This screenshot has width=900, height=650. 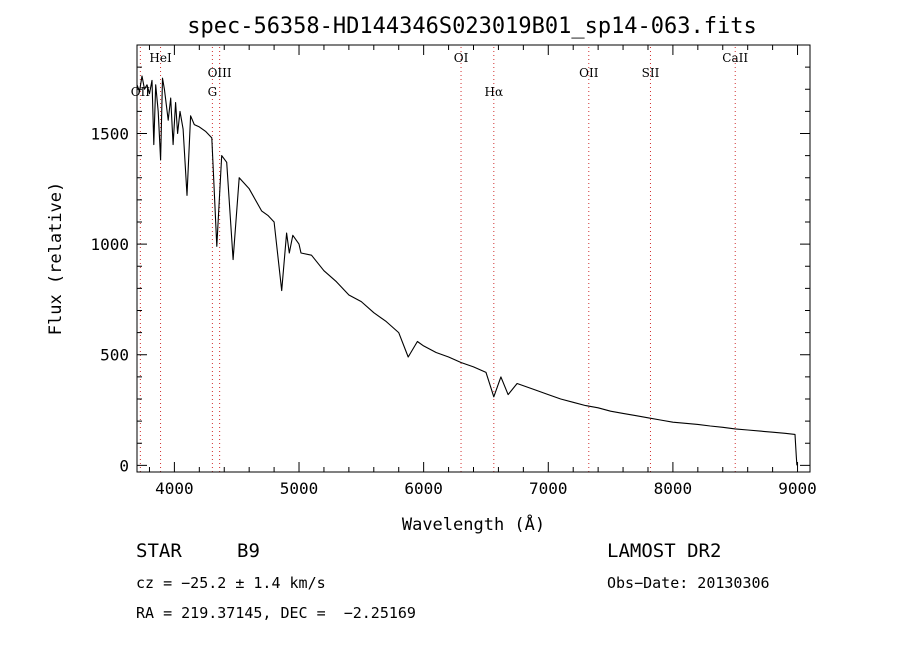 What do you see at coordinates (299, 488) in the screenshot?
I see `x-tick-label: 5000` at bounding box center [299, 488].